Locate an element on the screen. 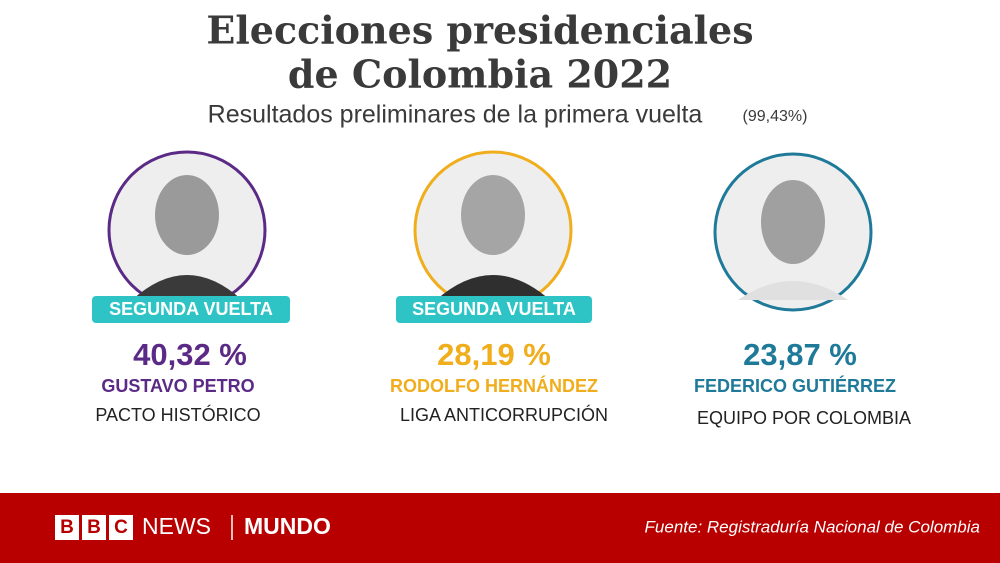  title: Elecciones presidenciales is located at coordinates (479, 30).